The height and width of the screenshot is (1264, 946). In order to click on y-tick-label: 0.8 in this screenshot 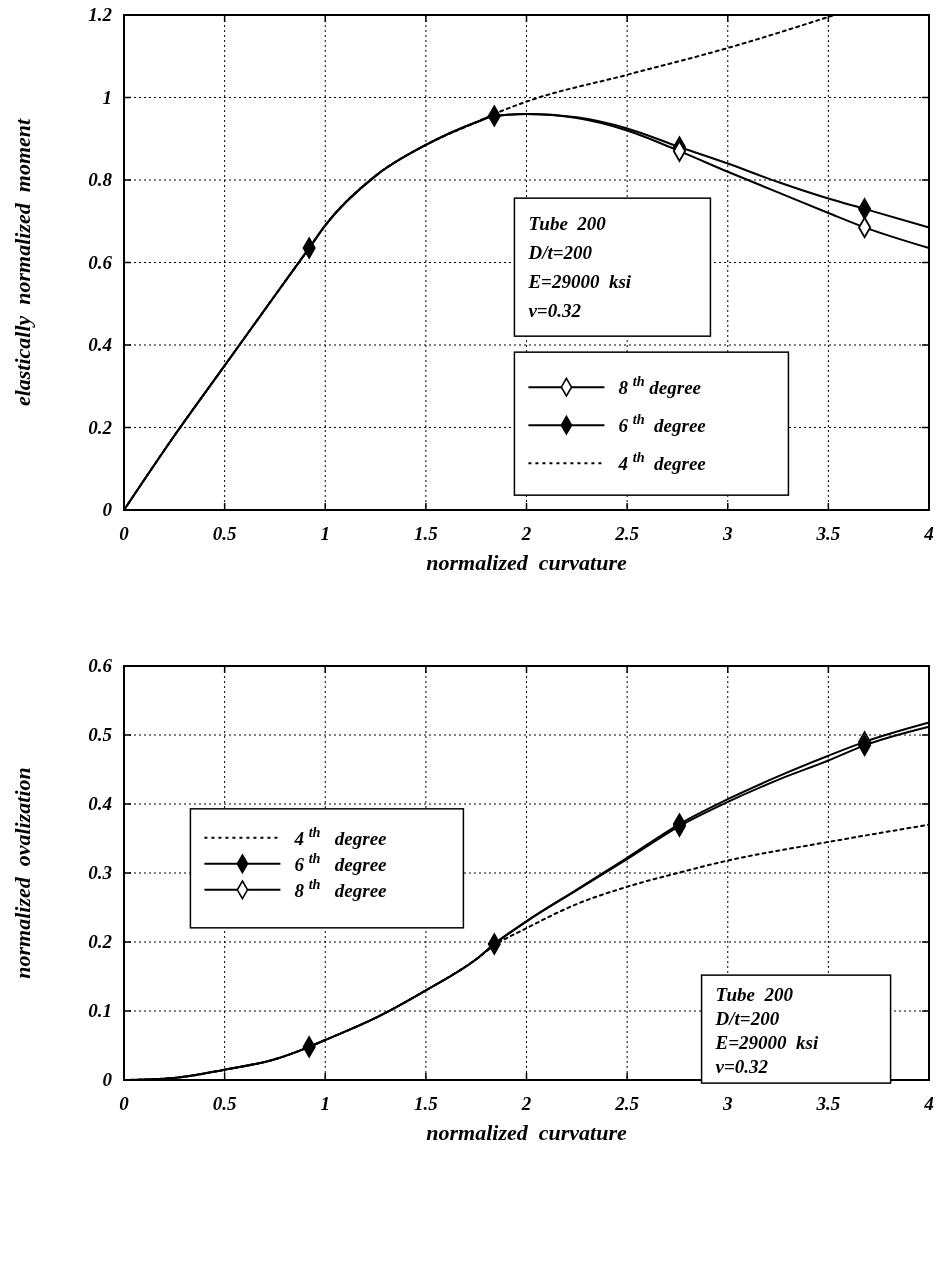, I will do `click(100, 179)`.